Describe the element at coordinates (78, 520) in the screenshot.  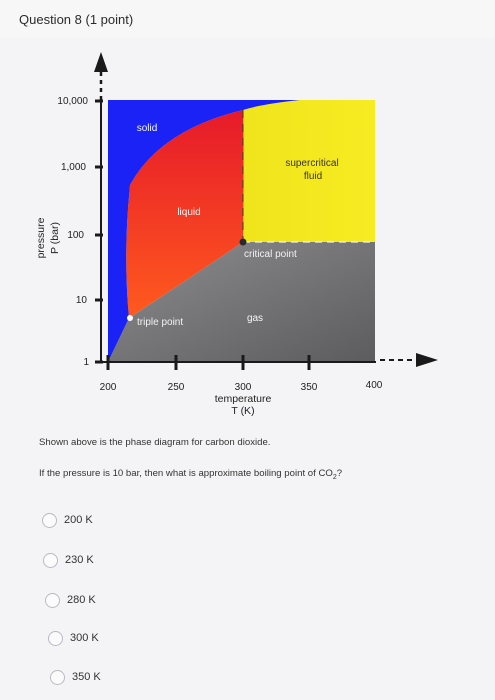
I see `option-label: 200 K` at that location.